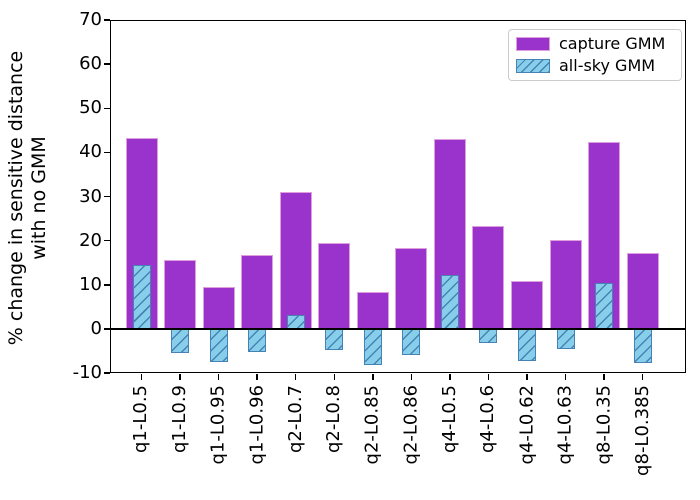 The image size is (700, 500). What do you see at coordinates (96, 328) in the screenshot?
I see `y-tick-label: 0` at bounding box center [96, 328].